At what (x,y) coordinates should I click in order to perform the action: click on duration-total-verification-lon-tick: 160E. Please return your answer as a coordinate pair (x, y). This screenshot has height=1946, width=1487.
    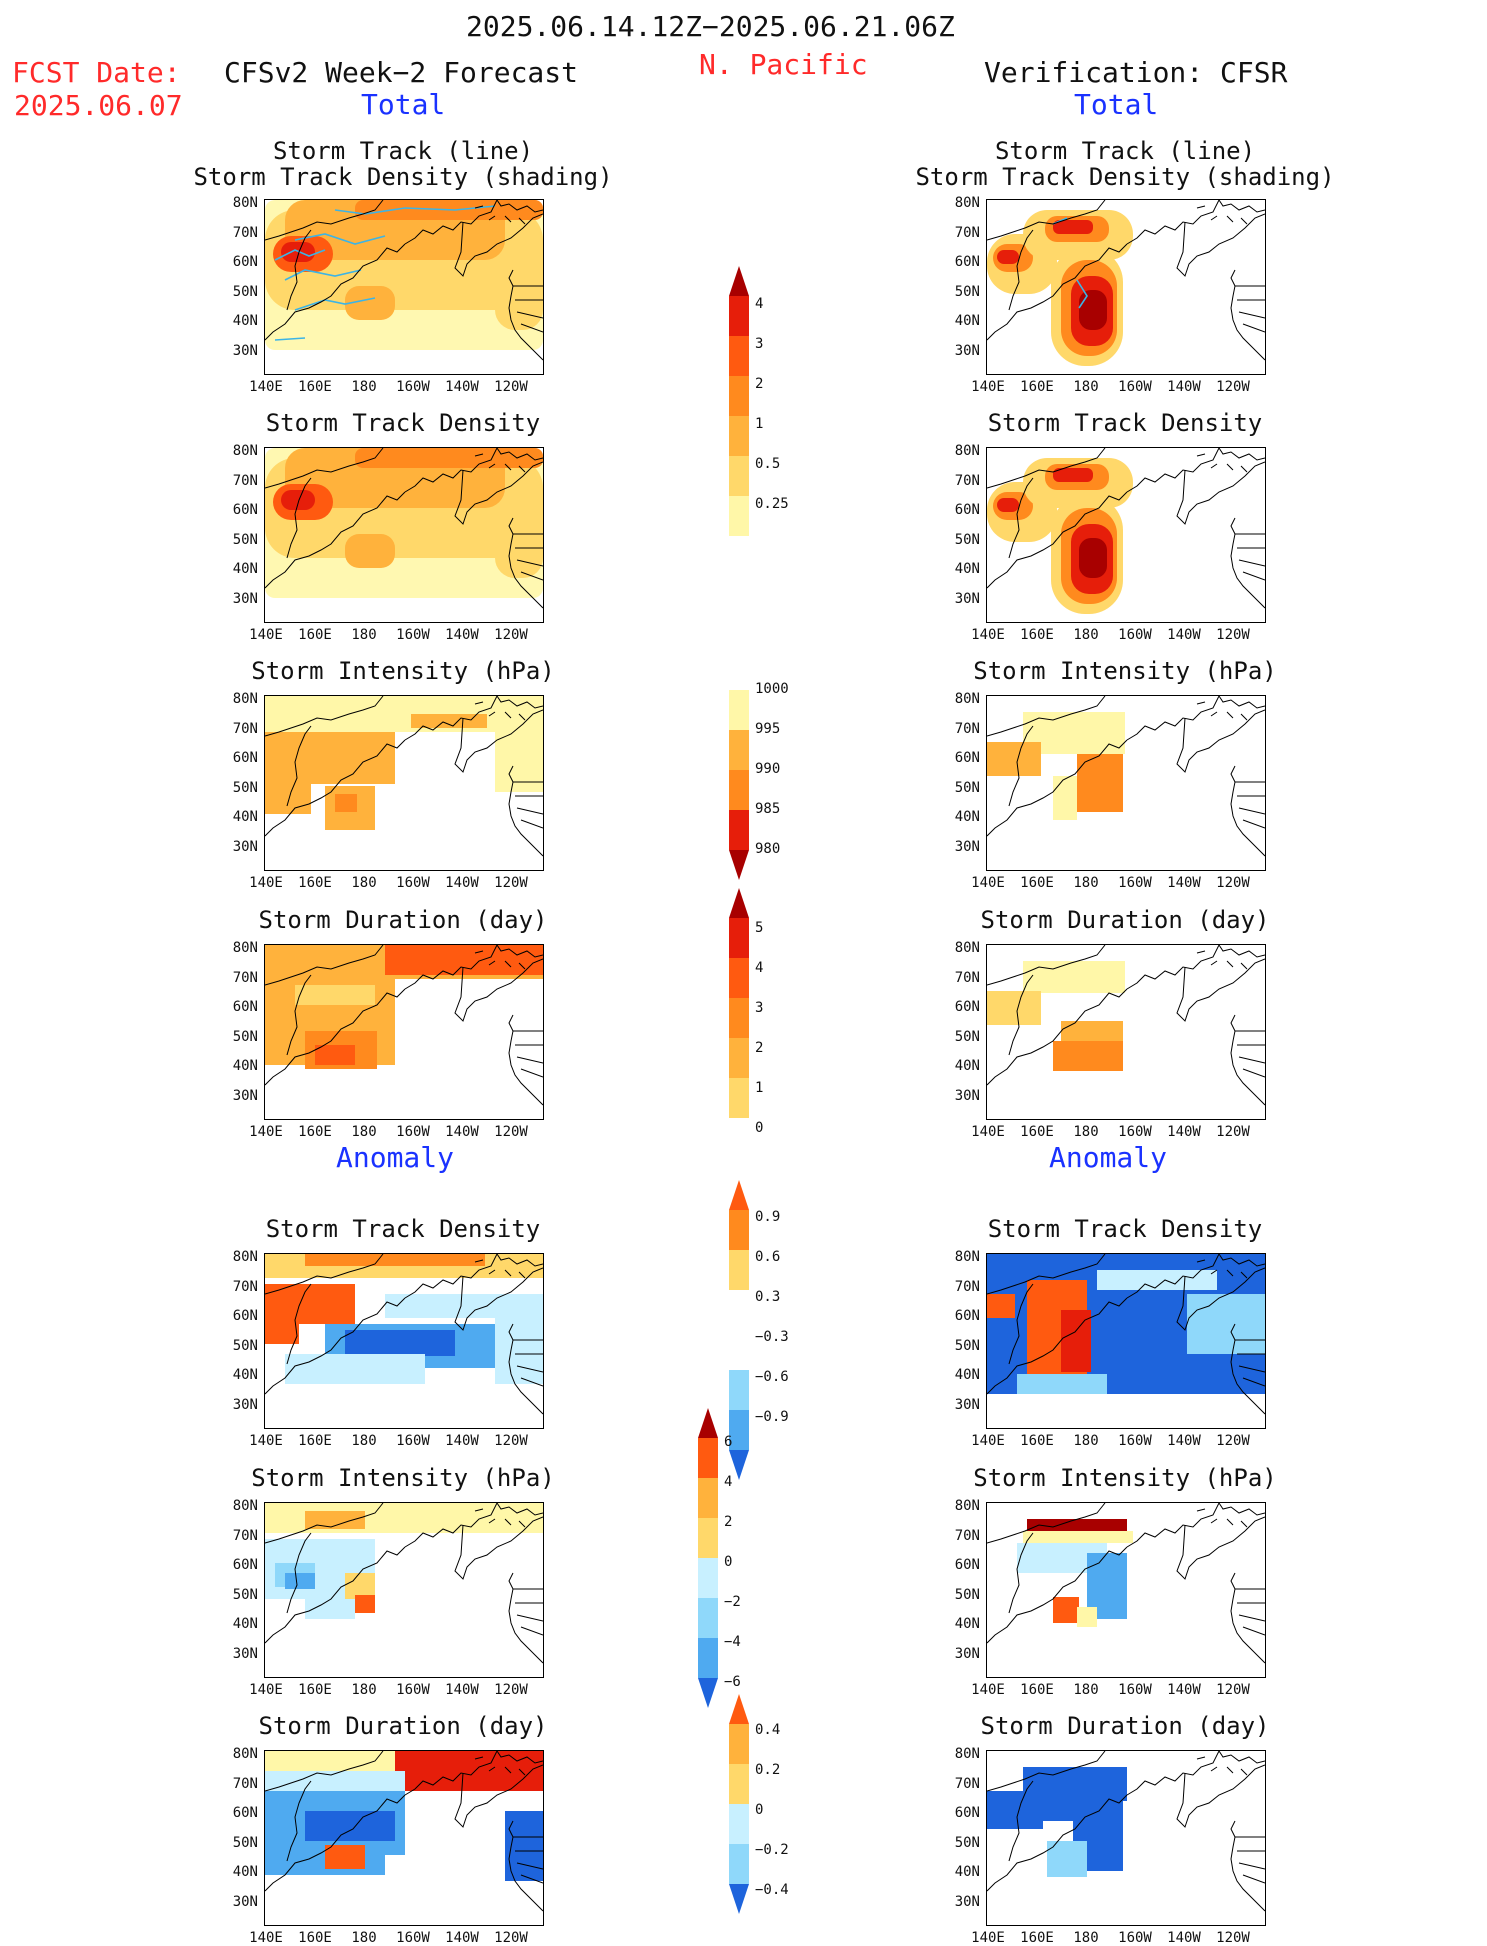
    Looking at the image, I should click on (1037, 1132).